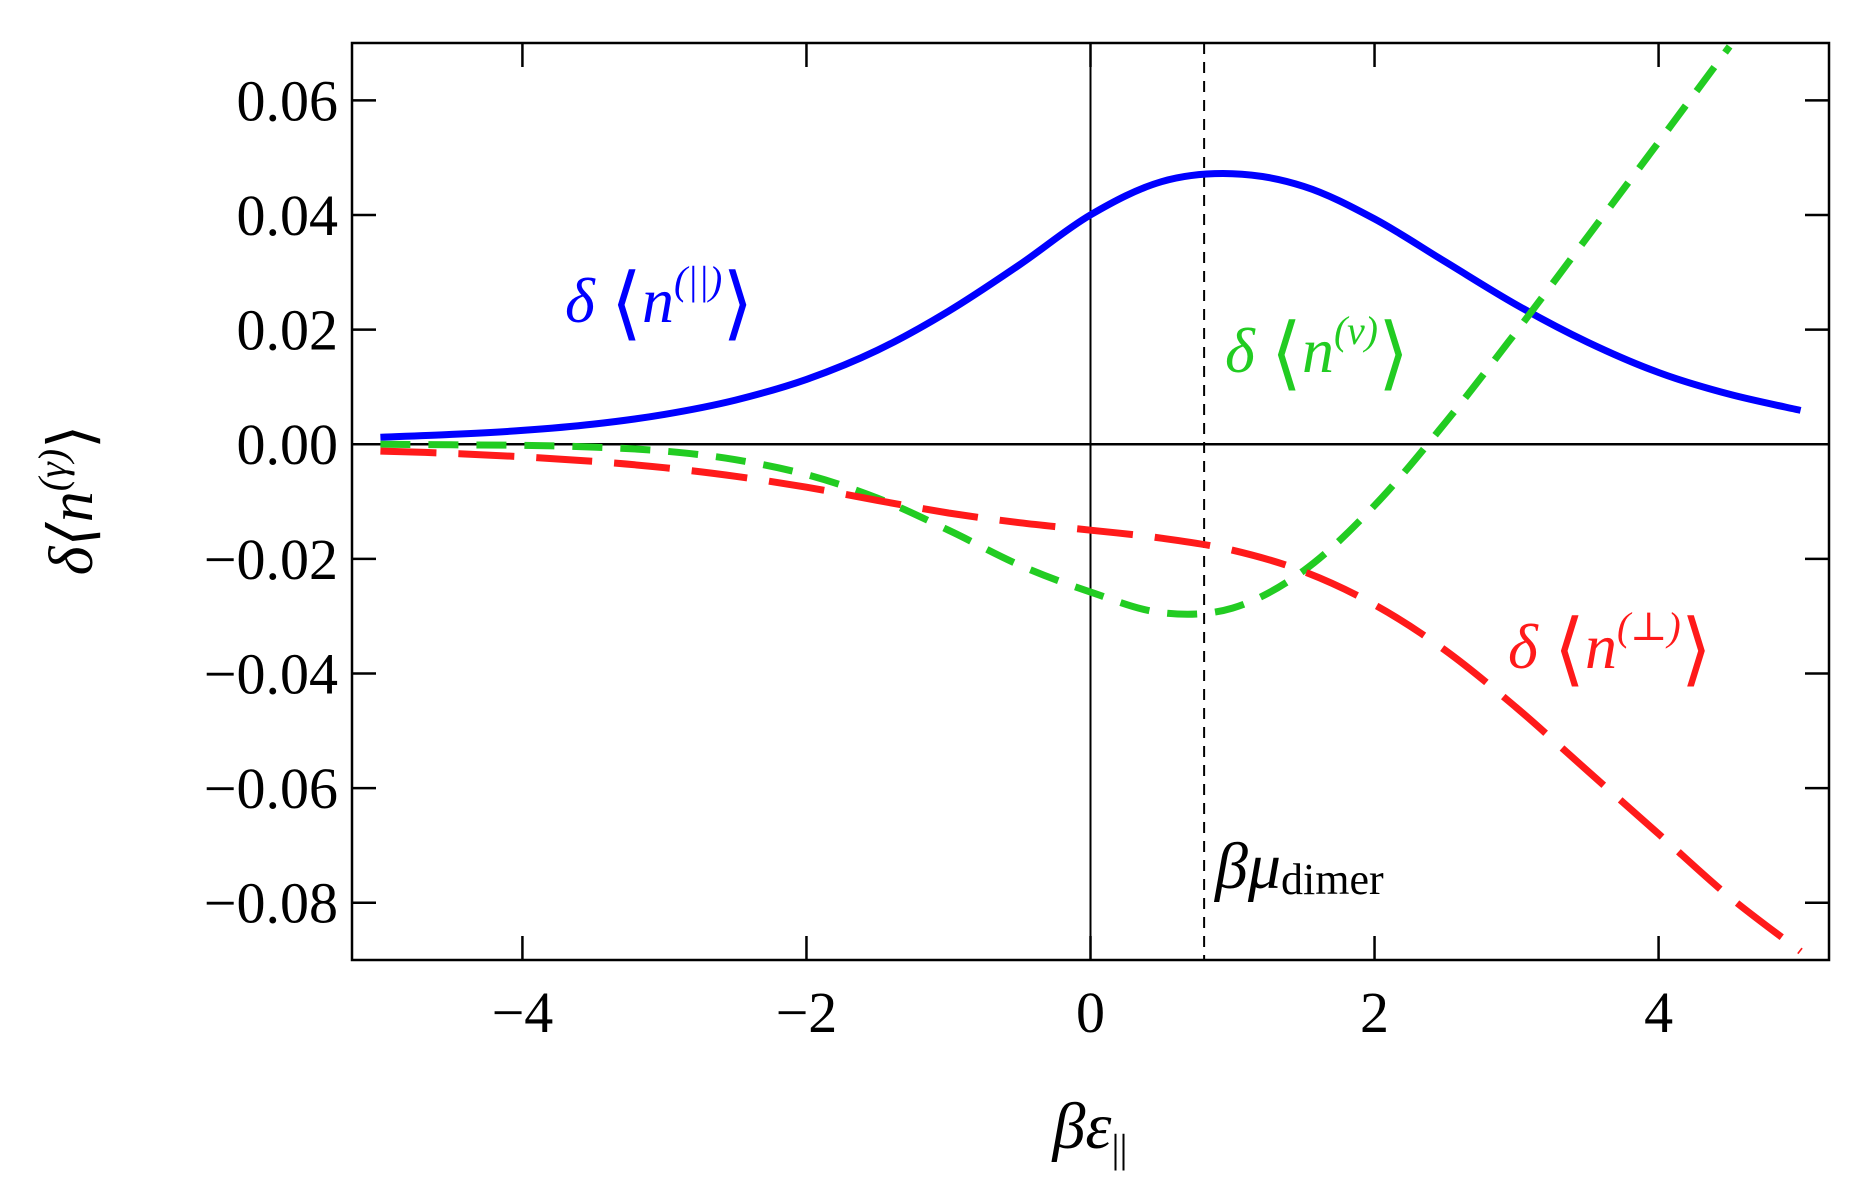  Describe the element at coordinates (271, 673) in the screenshot. I see `y-tick-label: −0.04` at that location.